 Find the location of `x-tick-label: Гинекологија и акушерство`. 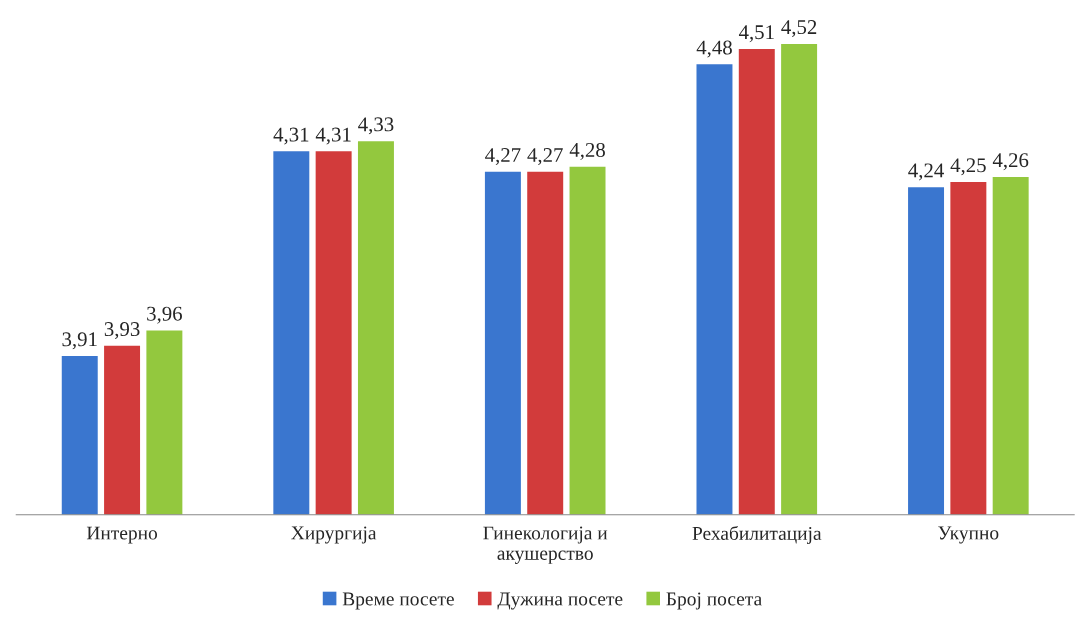

x-tick-label: Гинекологија и акушерство is located at coordinates (545, 545).